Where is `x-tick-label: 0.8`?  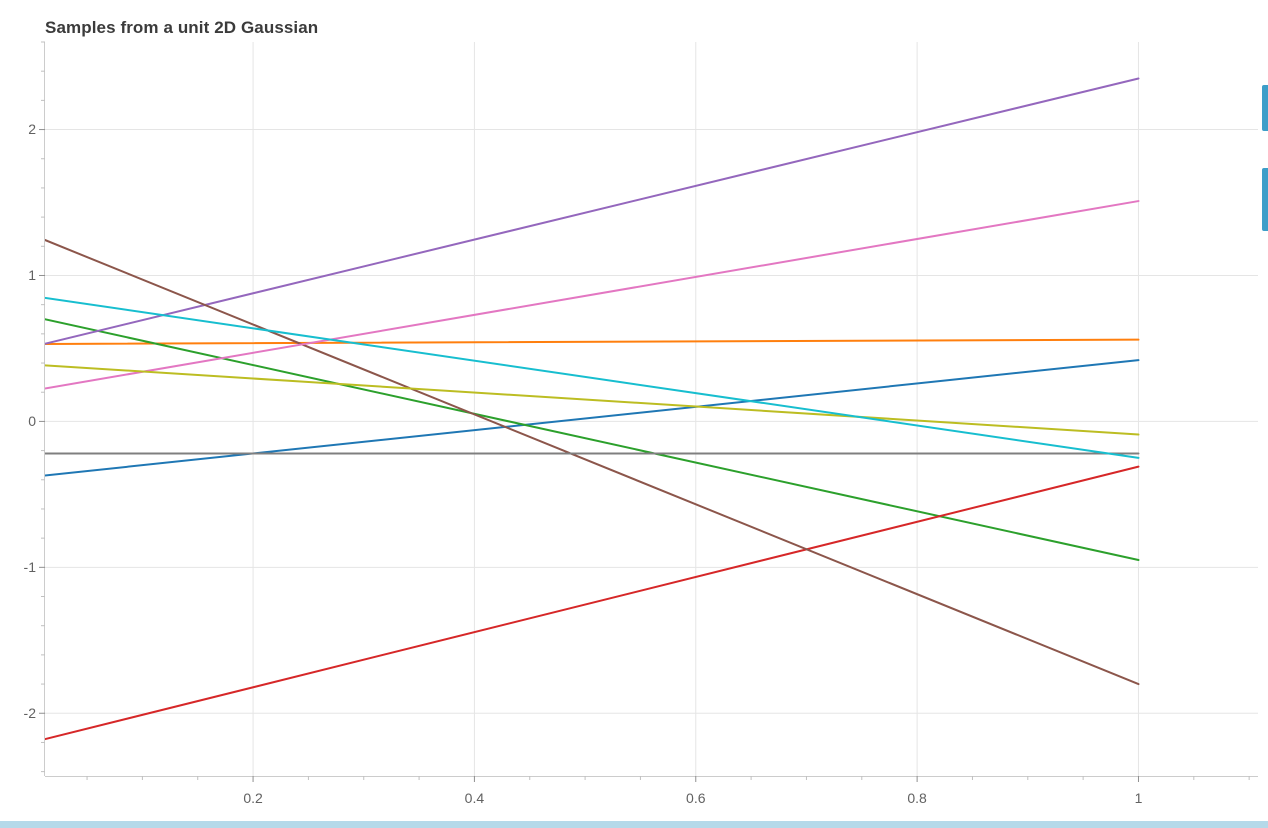 x-tick-label: 0.8 is located at coordinates (917, 798).